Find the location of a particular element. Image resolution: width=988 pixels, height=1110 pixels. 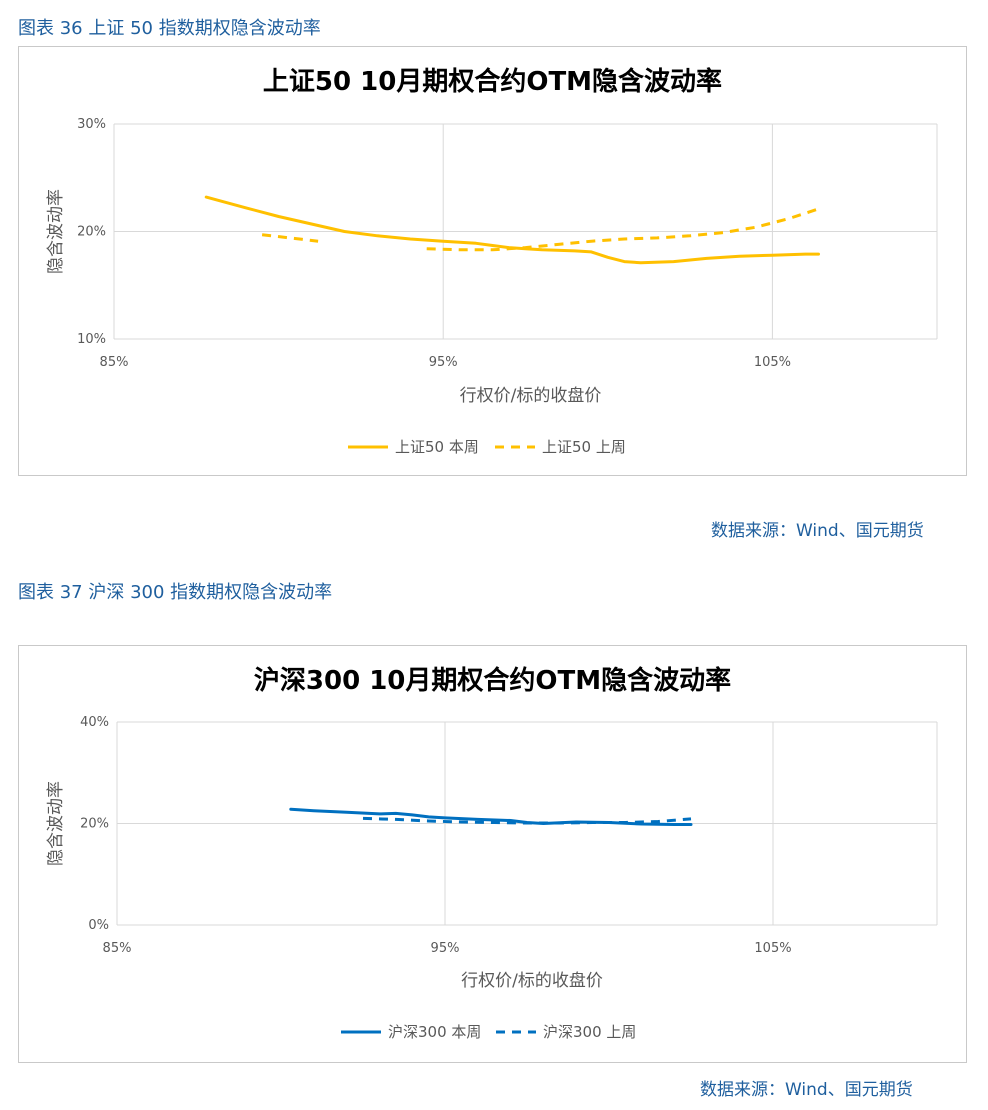

figure-caption: 图表 36 上证 50 指数期权隐含波动率 is located at coordinates (169, 28).